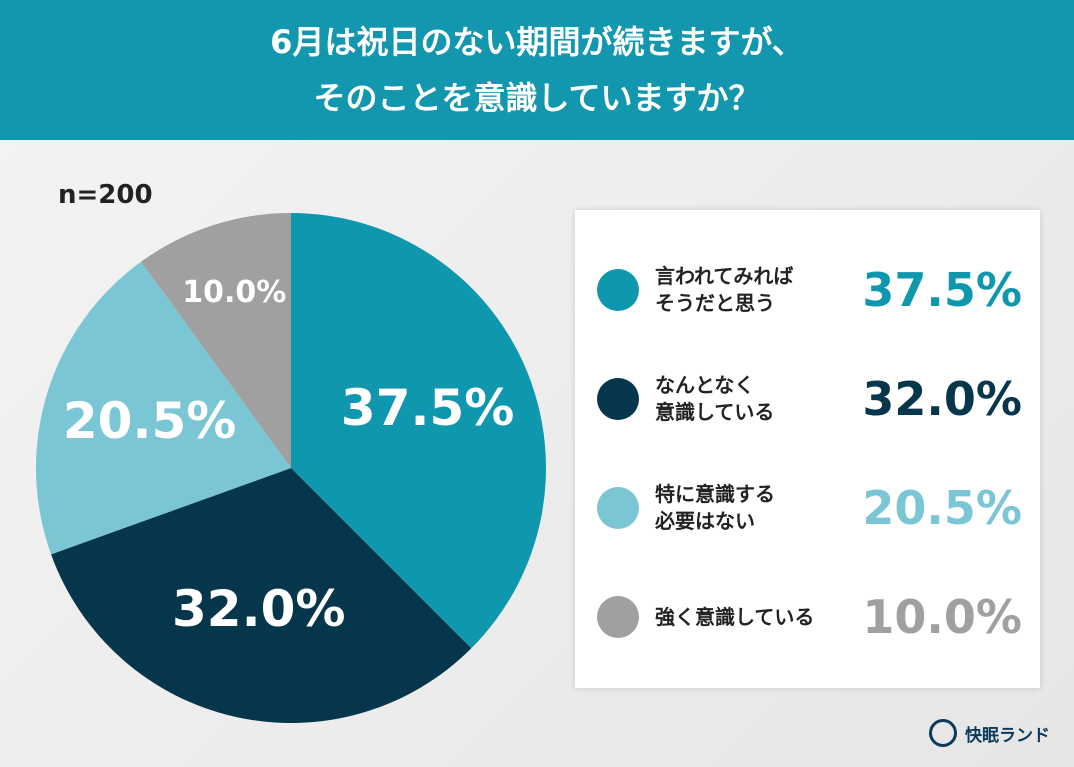 This screenshot has width=1074, height=767. Describe the element at coordinates (234, 292) in the screenshot. I see `slice-label: 10.0%` at that location.